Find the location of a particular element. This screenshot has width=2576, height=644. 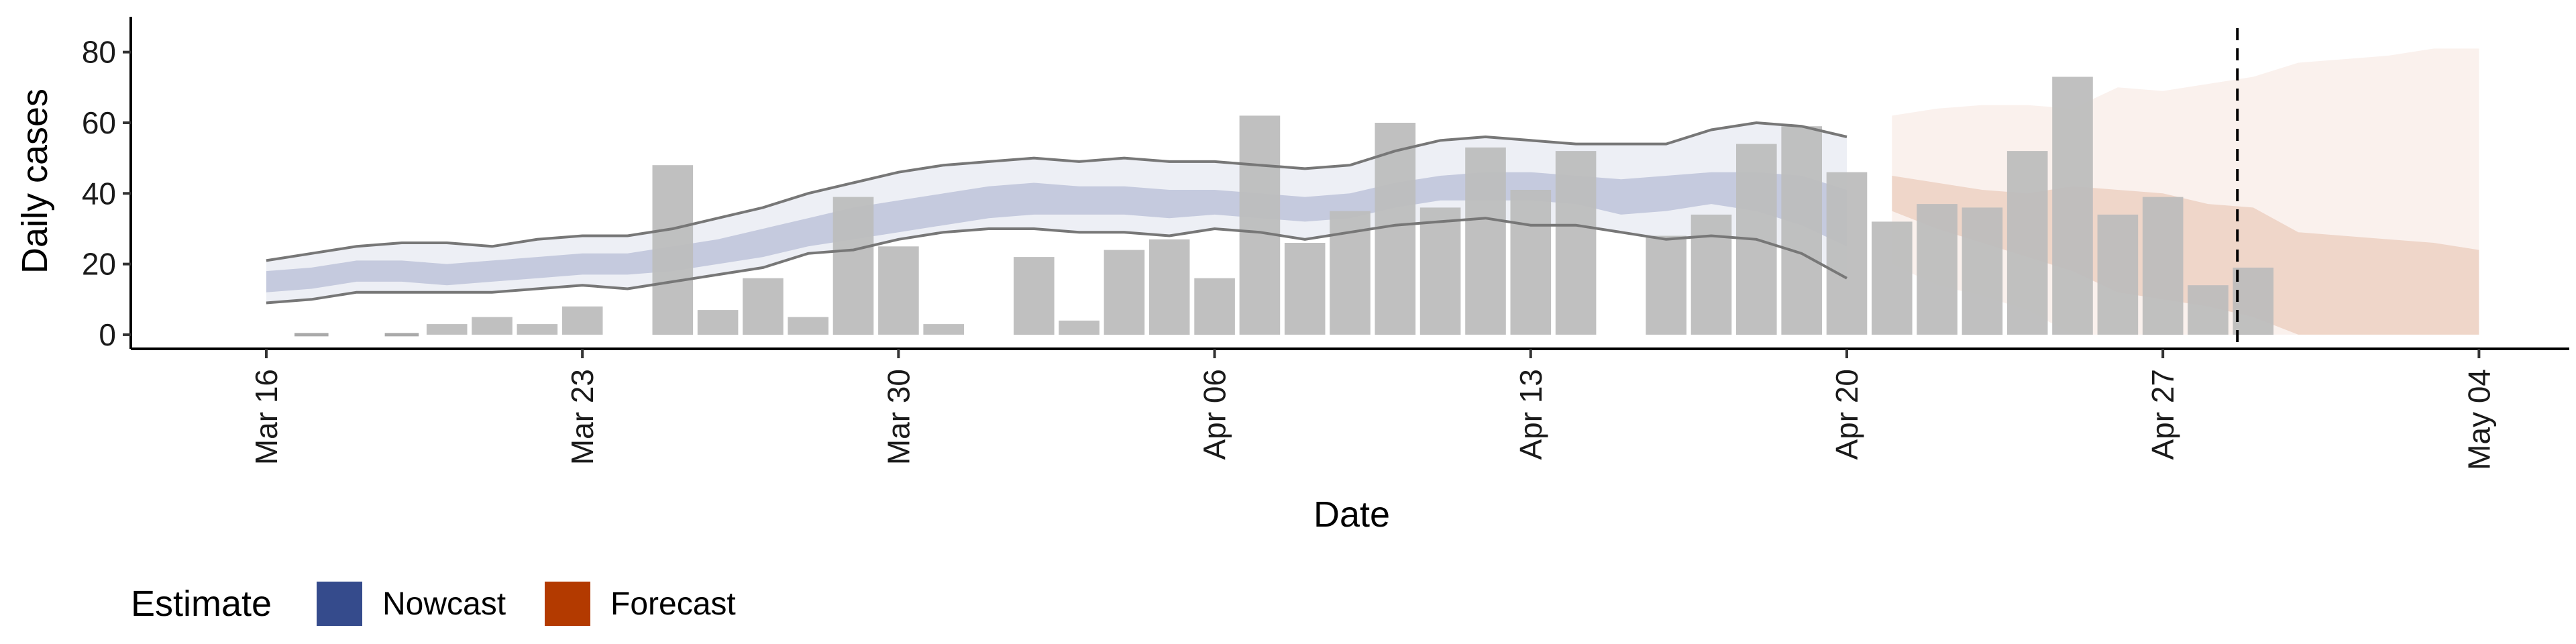

x-tick-label-0: Mar 16 is located at coordinates (266, 417).